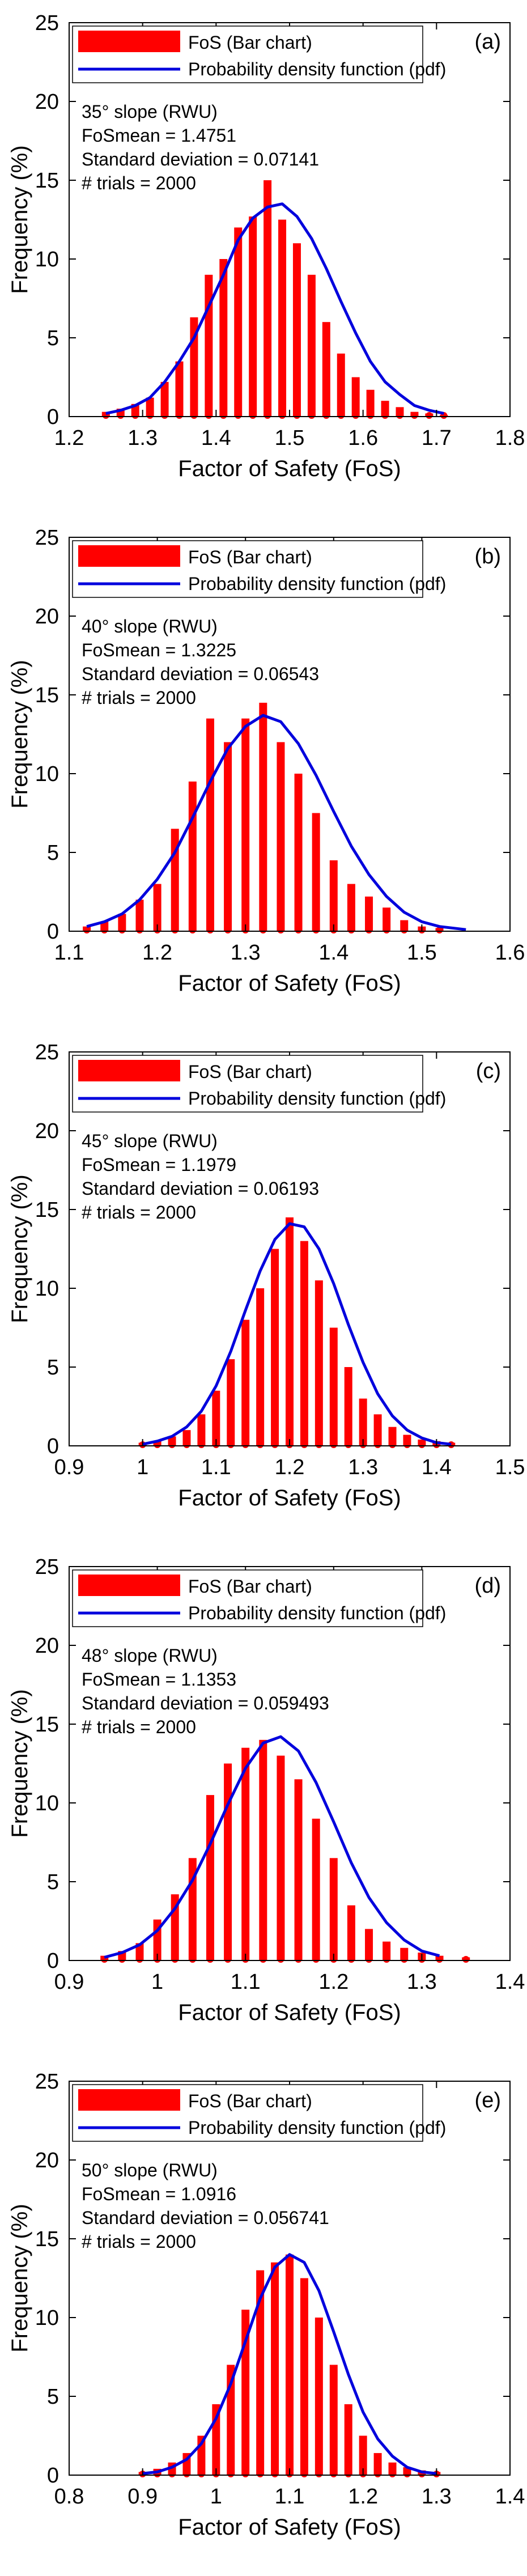 This screenshot has width=527, height=2576. I want to click on annotation-line: FoSmean = 1.0916, so click(159, 2194).